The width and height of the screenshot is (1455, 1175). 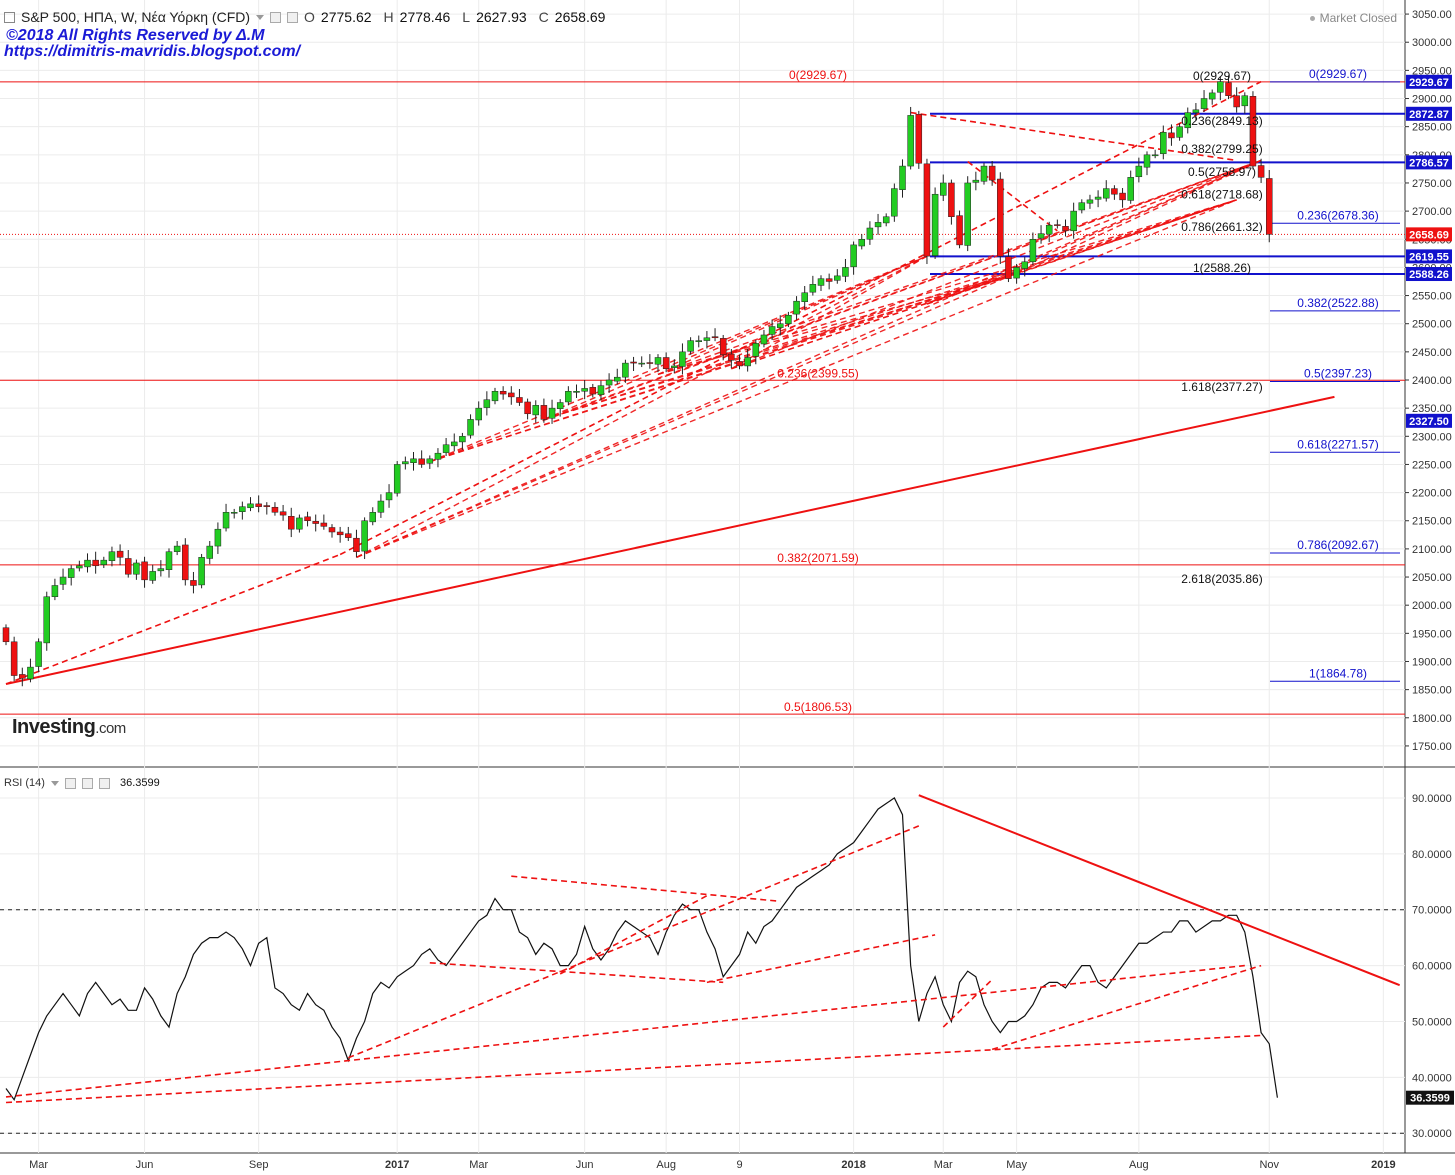 What do you see at coordinates (1337, 215) in the screenshot?
I see `fib-blue-label: 0.236(2678.36)` at bounding box center [1337, 215].